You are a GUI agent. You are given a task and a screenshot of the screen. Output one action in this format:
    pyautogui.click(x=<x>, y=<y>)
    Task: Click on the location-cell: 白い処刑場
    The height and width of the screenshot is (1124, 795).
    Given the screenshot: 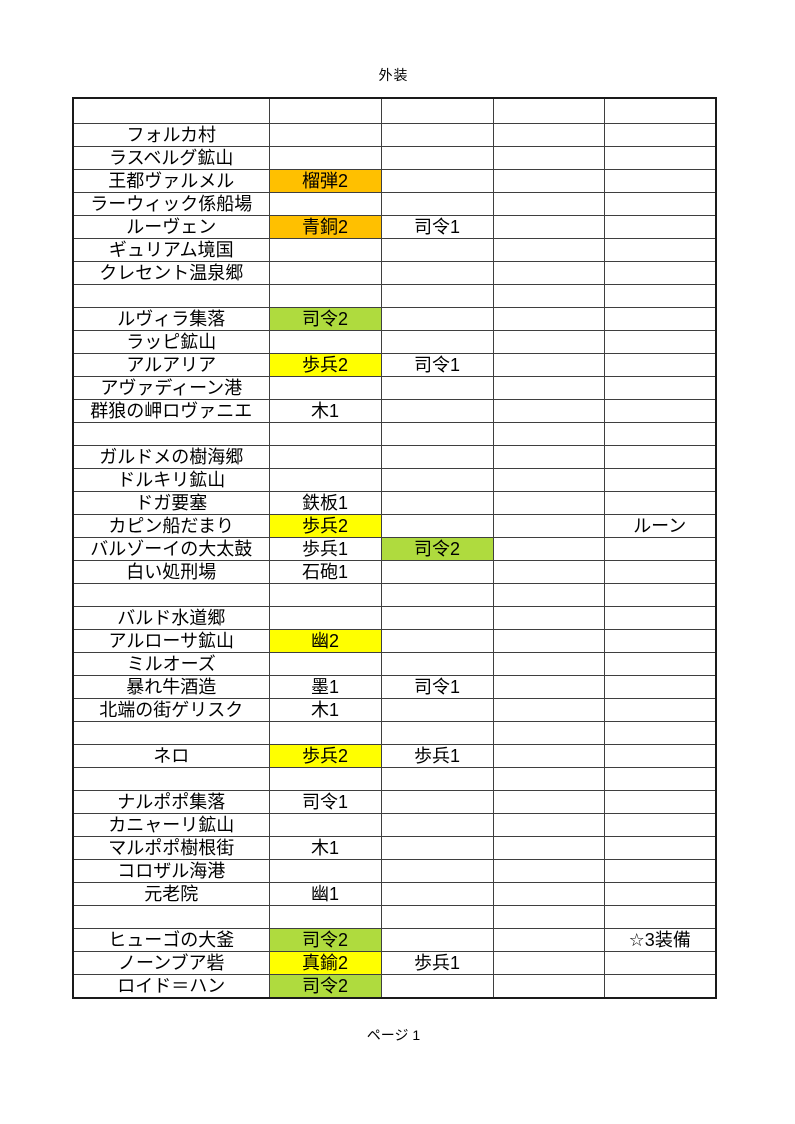 What is the action you would take?
    pyautogui.click(x=171, y=571)
    